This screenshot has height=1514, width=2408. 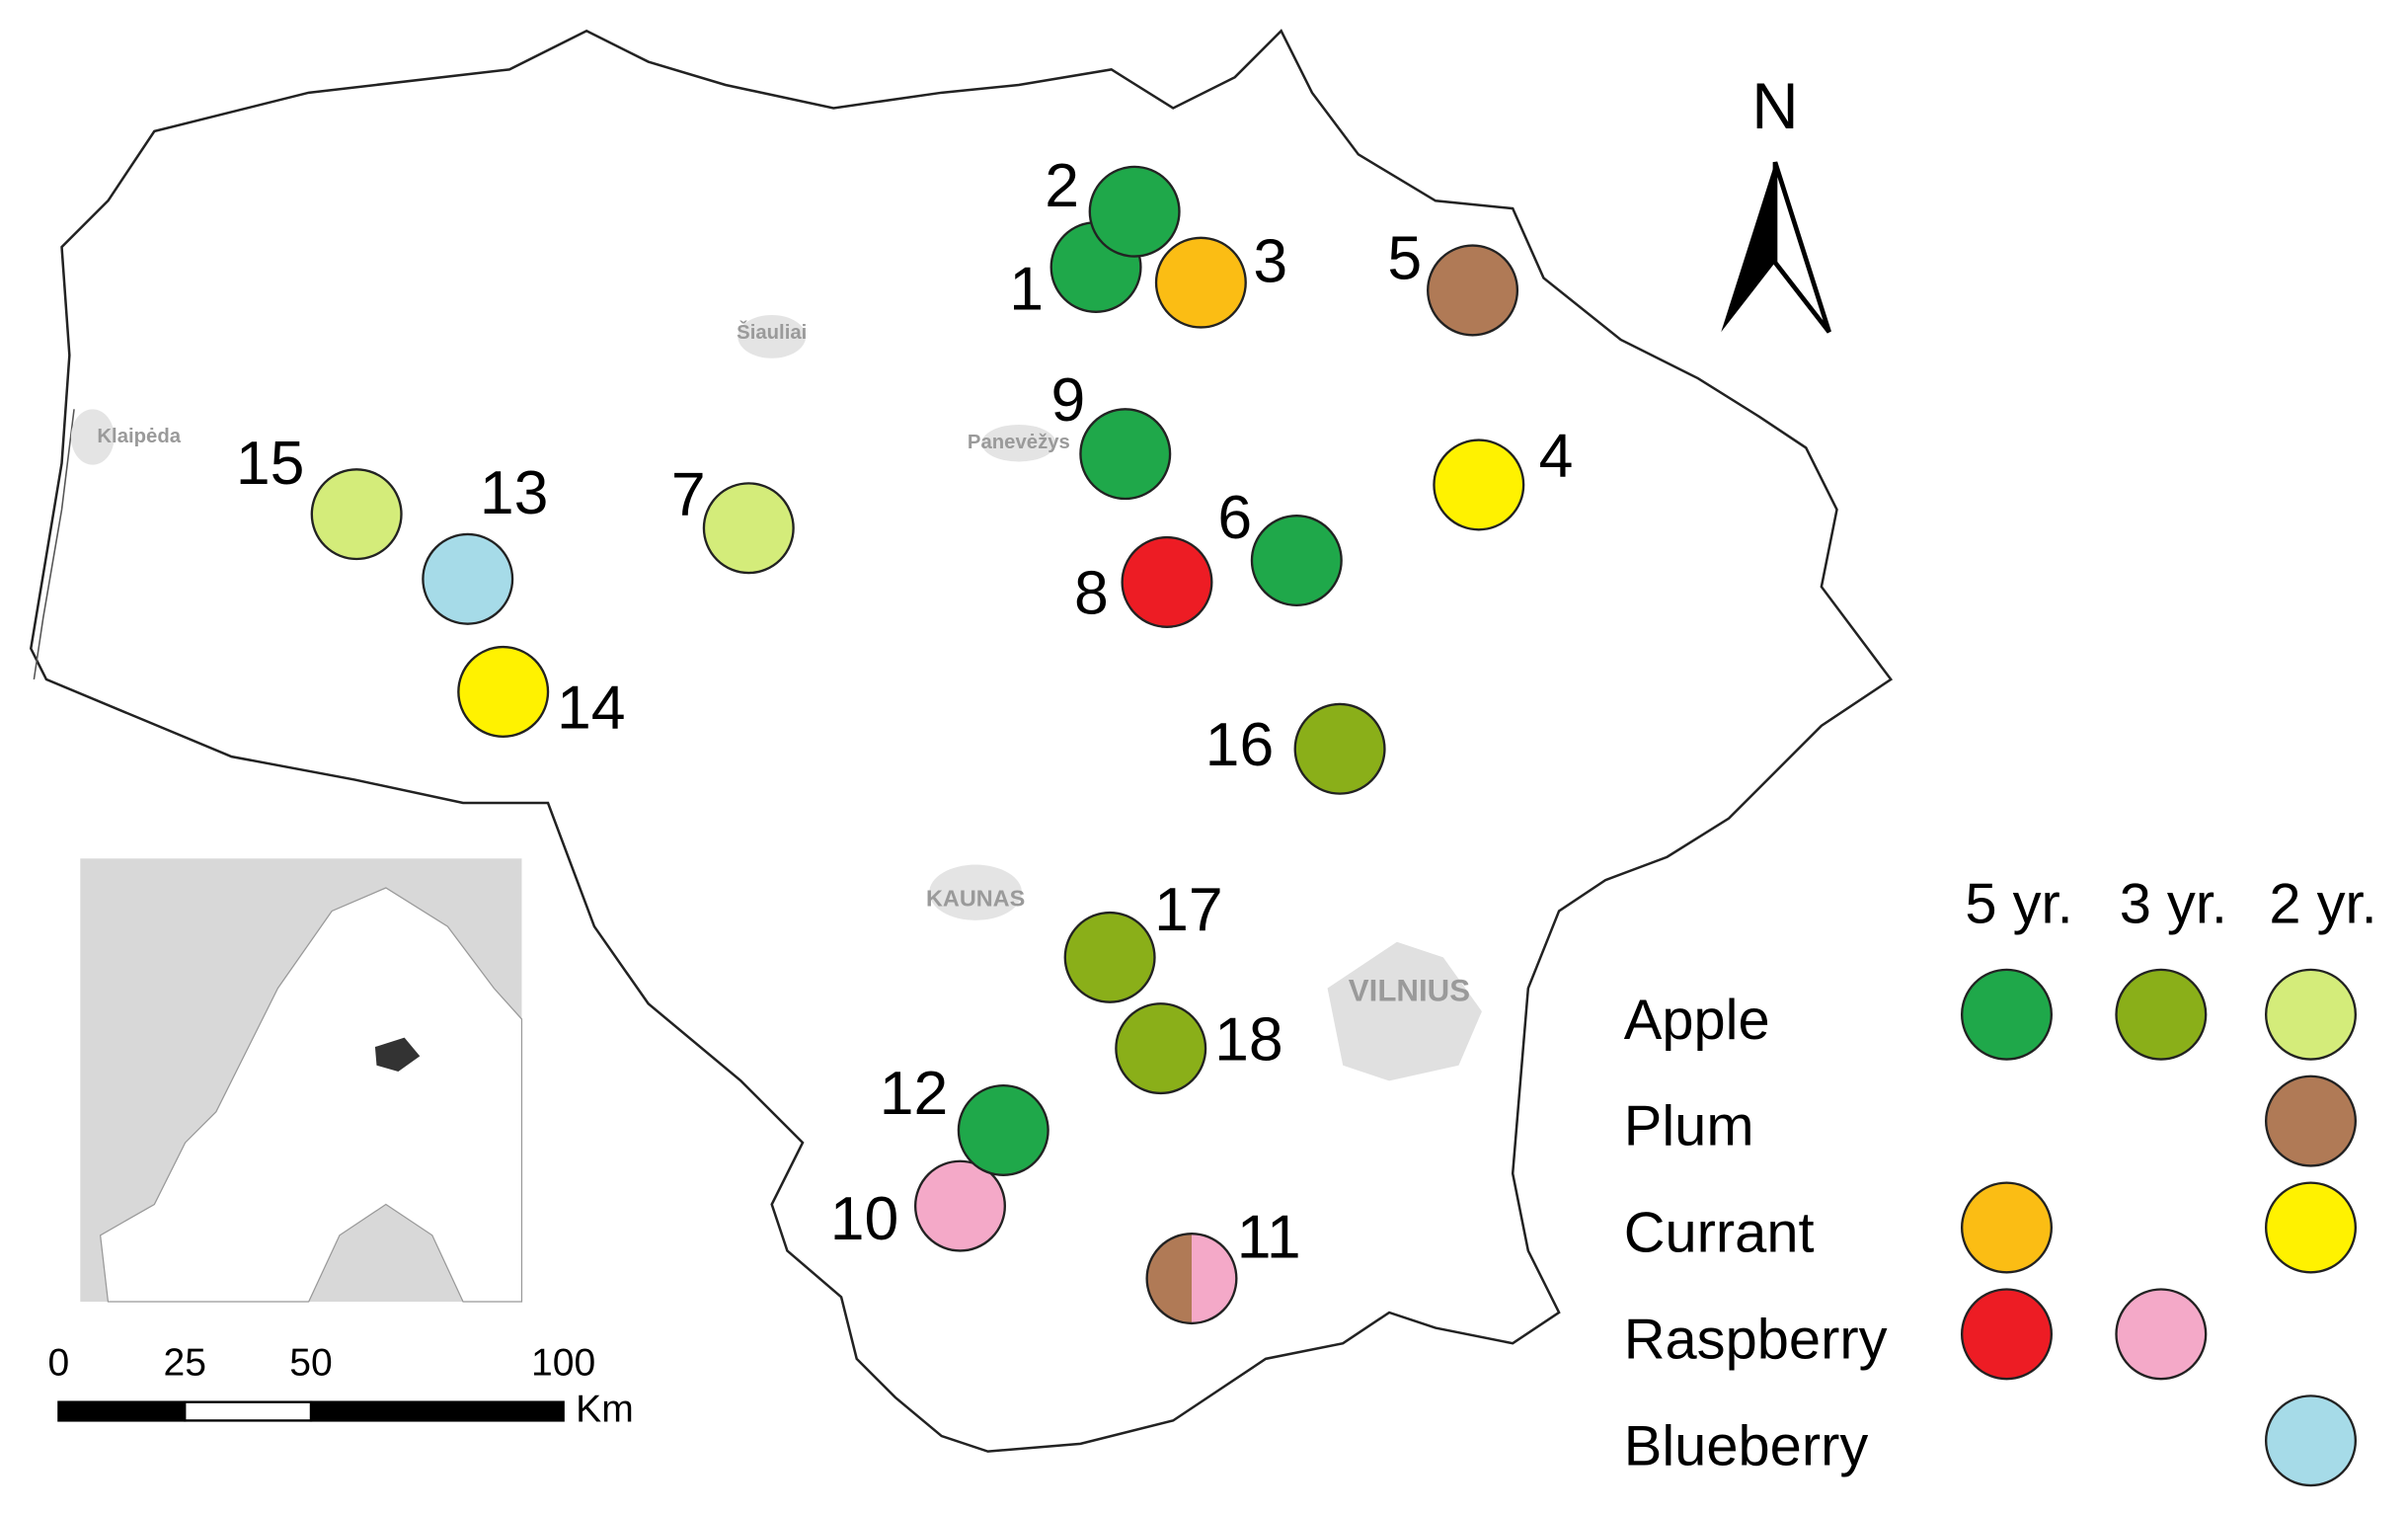 I want to click on scale-tick-label: 0, so click(x=59, y=1362).